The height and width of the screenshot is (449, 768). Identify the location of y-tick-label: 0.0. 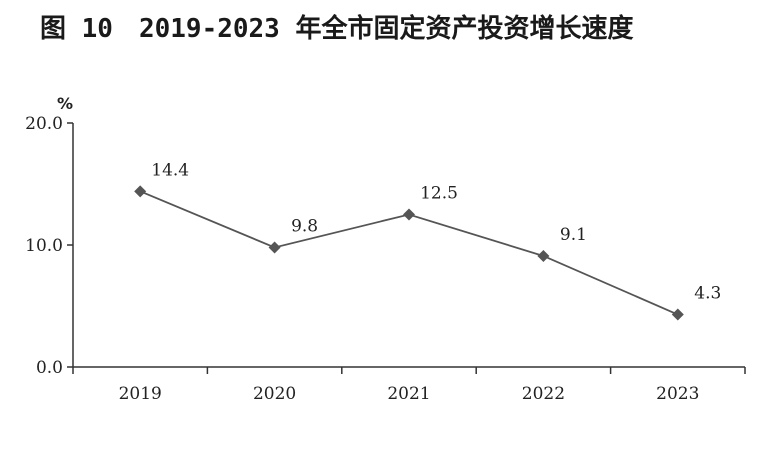
(49, 368).